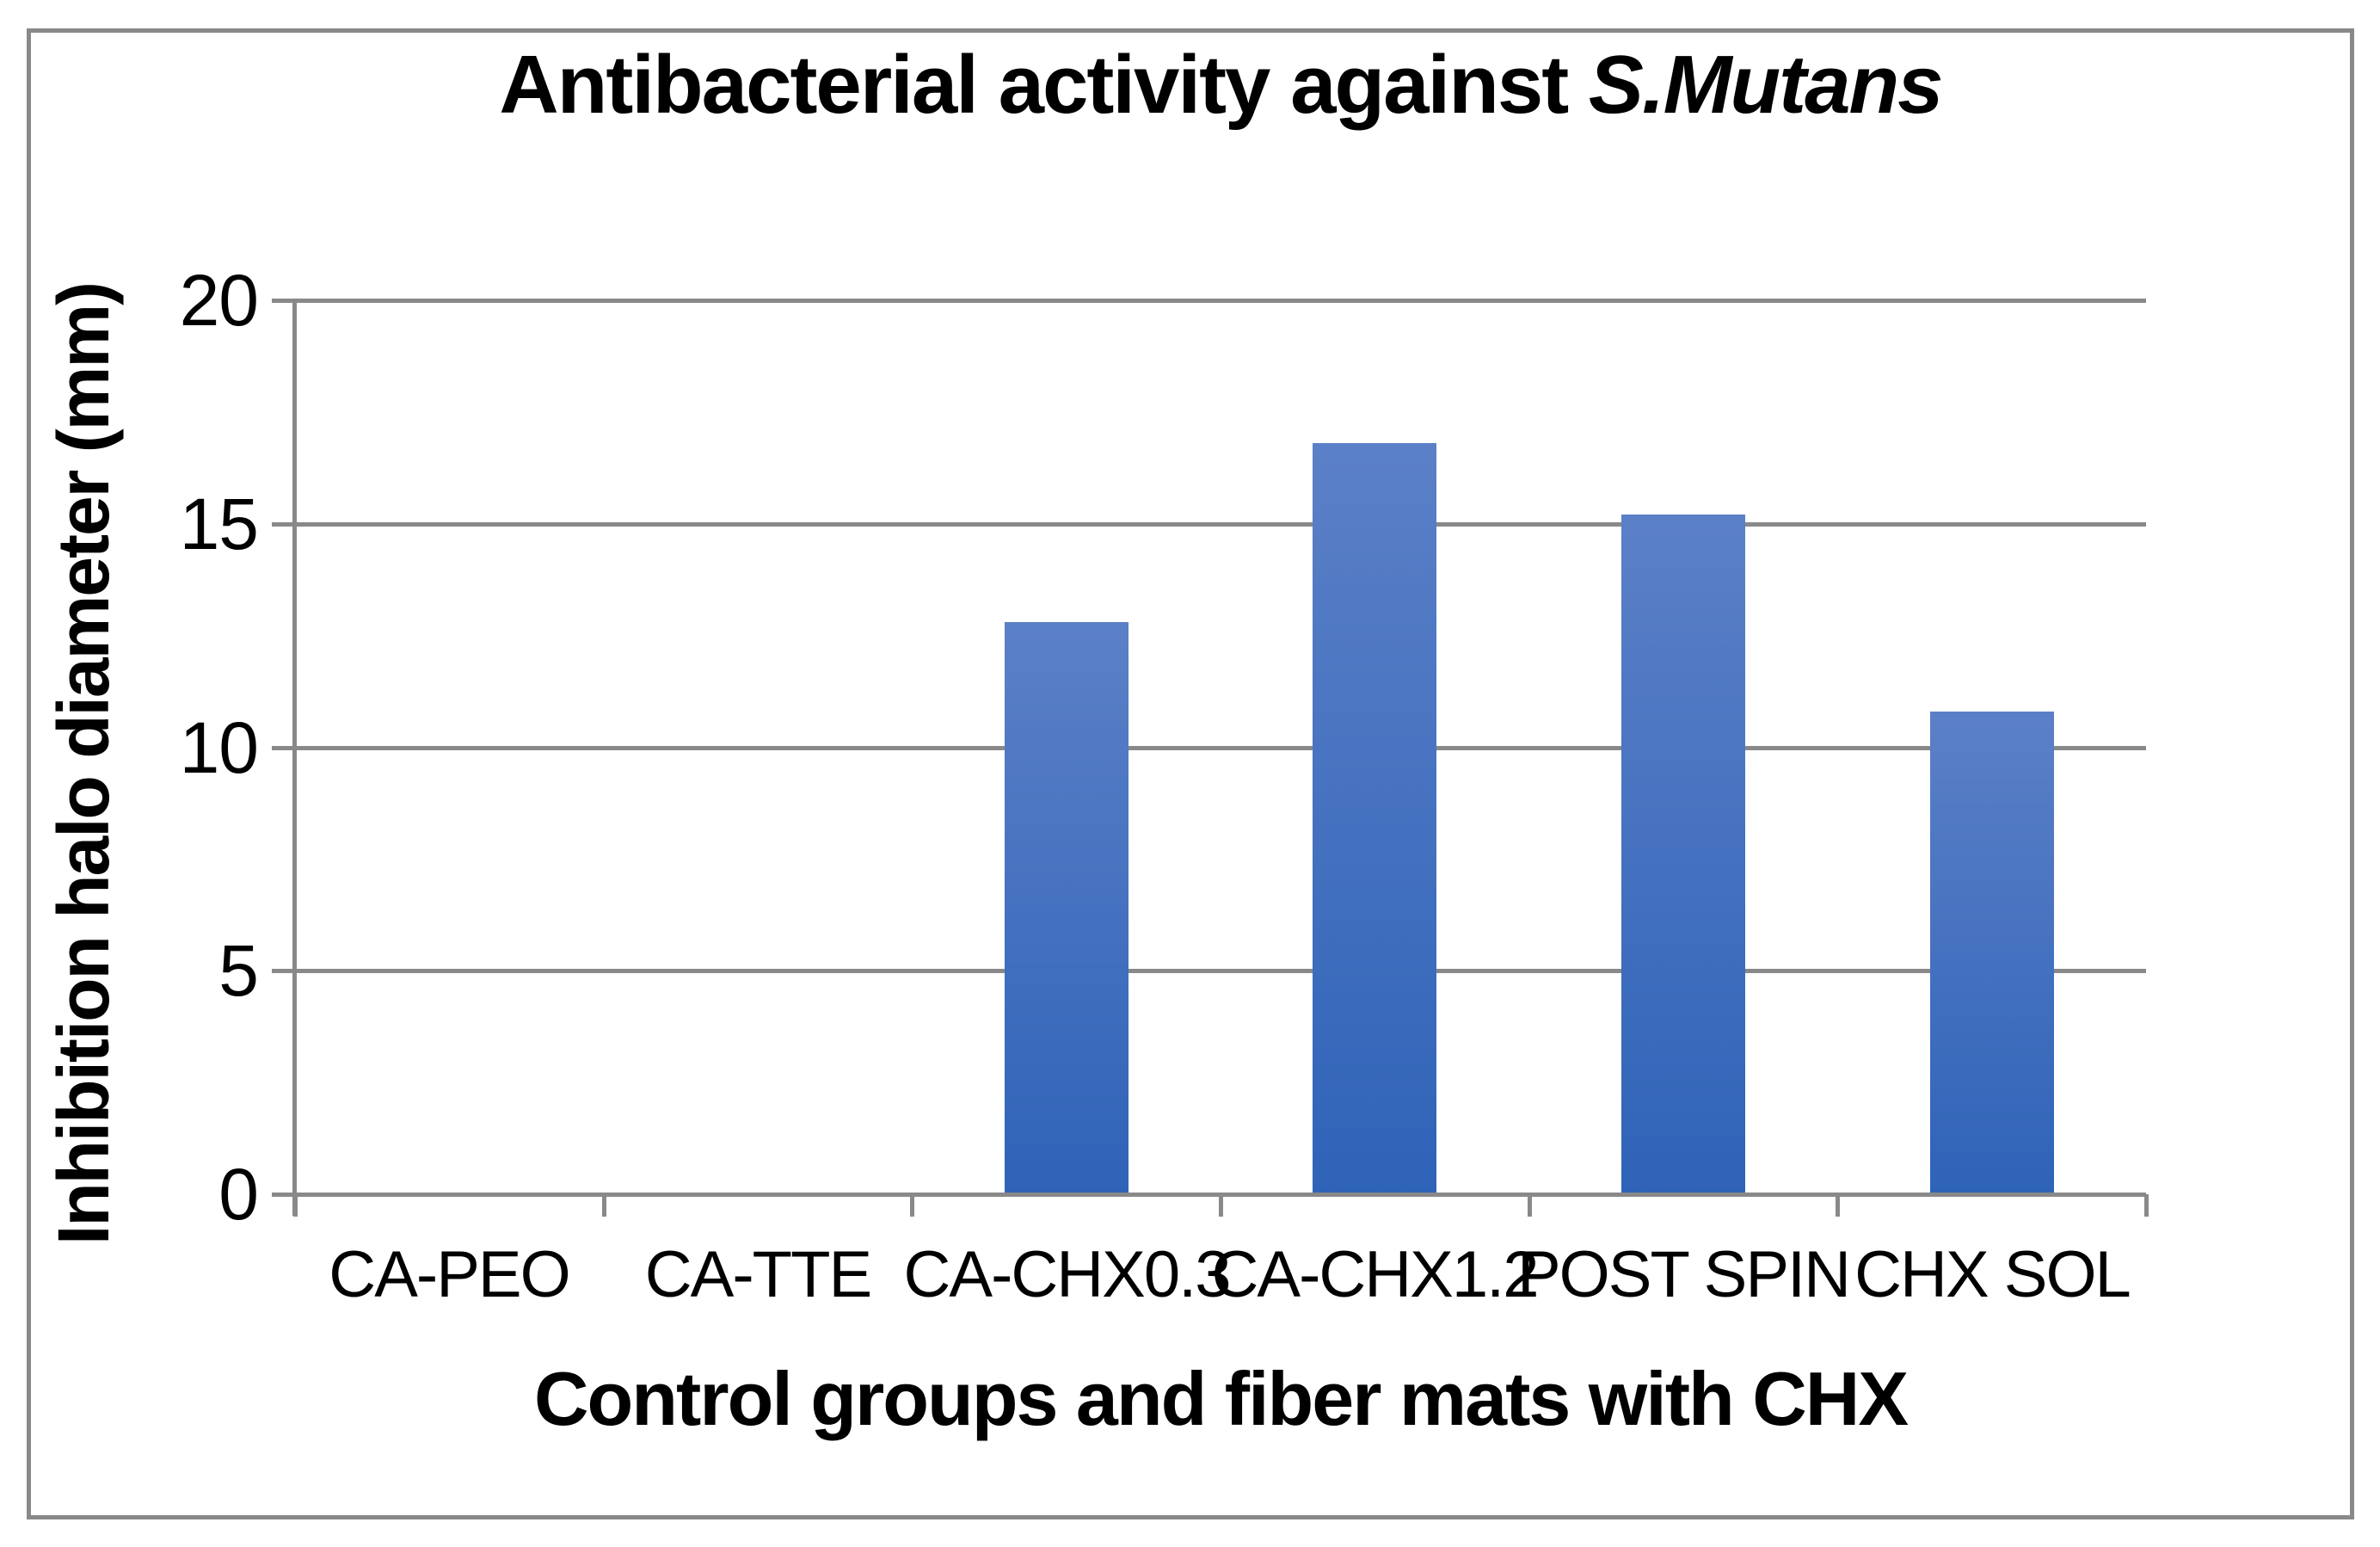  I want to click on y-tick-label-5: 5, so click(238, 971).